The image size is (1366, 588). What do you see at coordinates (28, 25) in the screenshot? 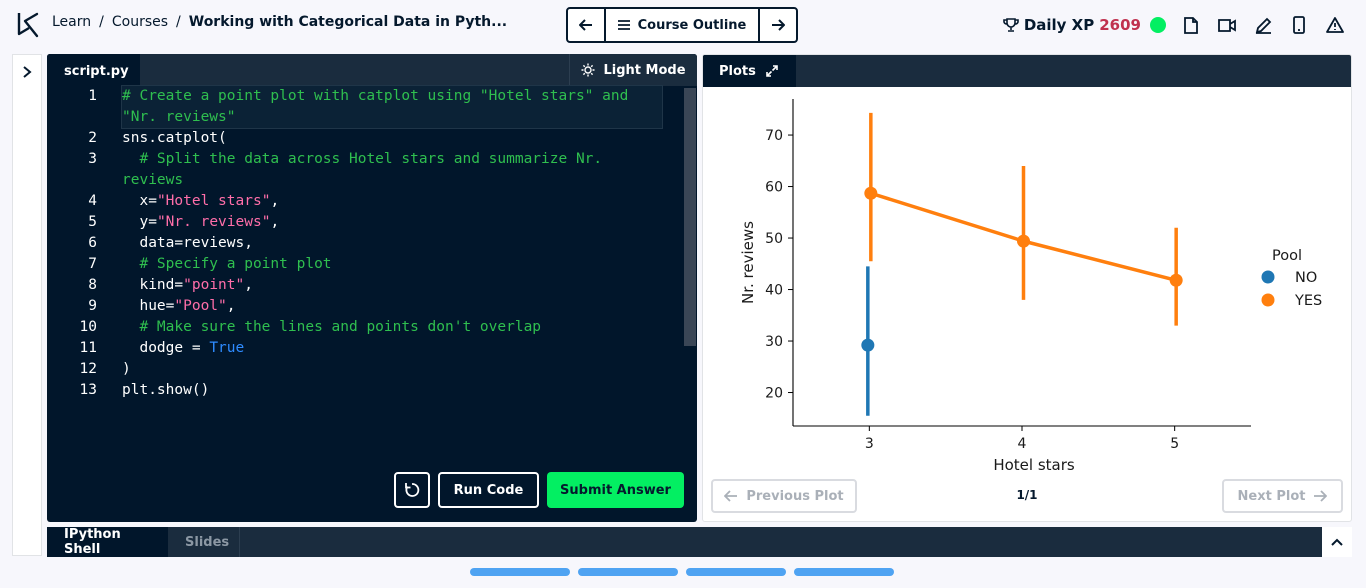
I see `datacamp-logo-icon` at bounding box center [28, 25].